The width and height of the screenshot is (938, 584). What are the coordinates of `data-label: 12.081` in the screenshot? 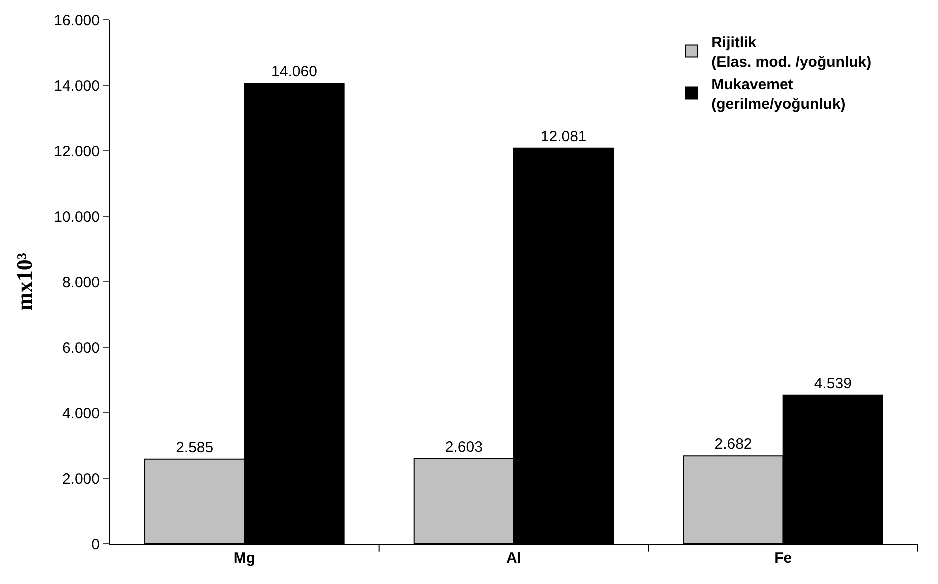 It's located at (563, 137).